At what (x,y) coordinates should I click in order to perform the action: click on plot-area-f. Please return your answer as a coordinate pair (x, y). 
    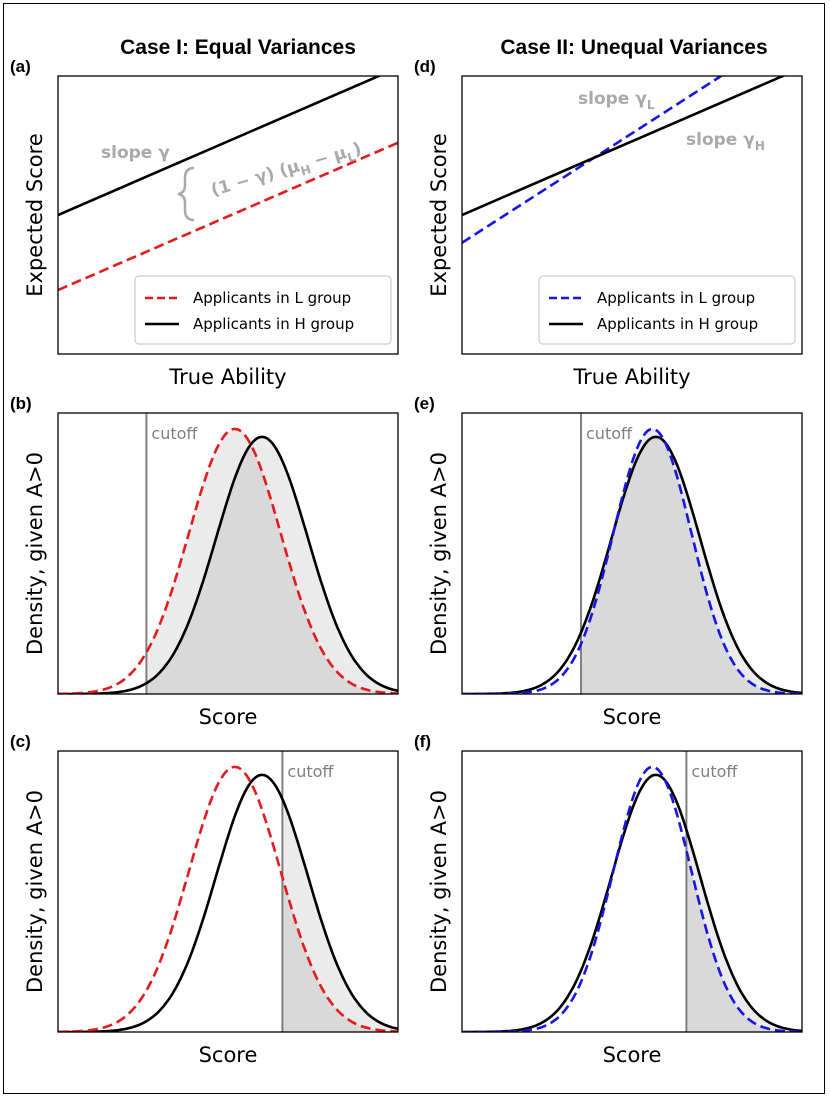
    Looking at the image, I should click on (632, 891).